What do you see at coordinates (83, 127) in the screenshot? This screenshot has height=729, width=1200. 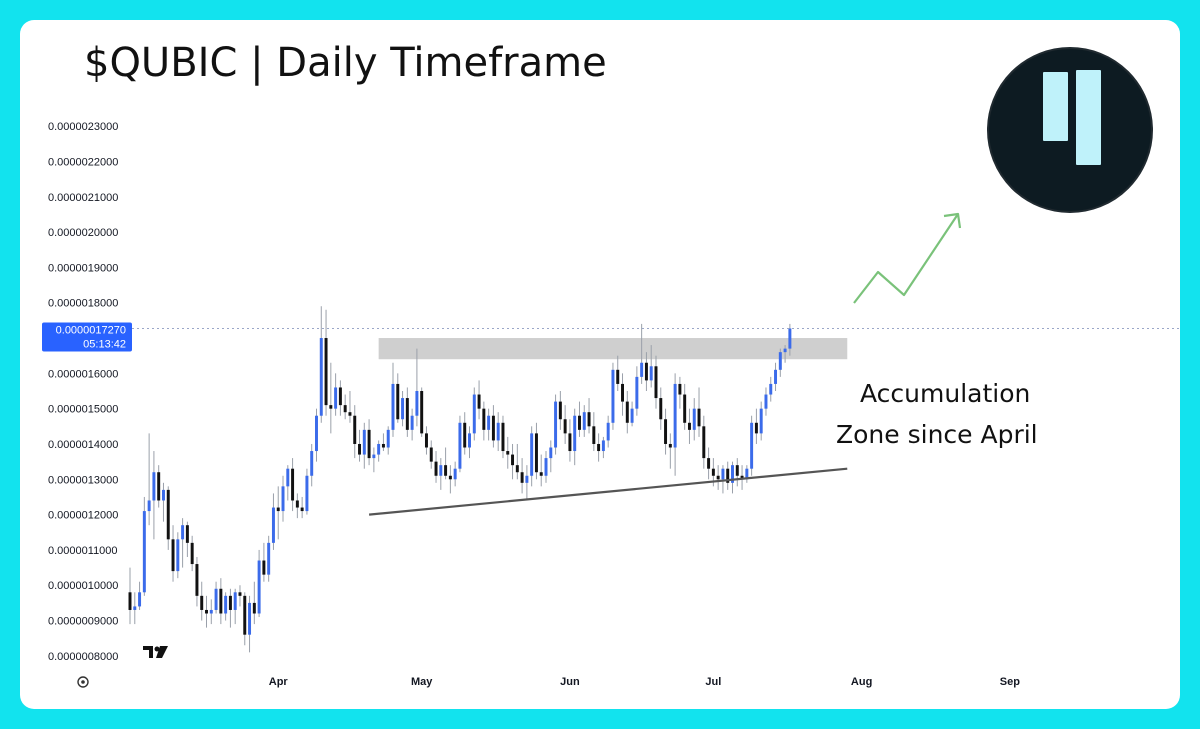 I see `y-tick-label: 0.0000023000` at bounding box center [83, 127].